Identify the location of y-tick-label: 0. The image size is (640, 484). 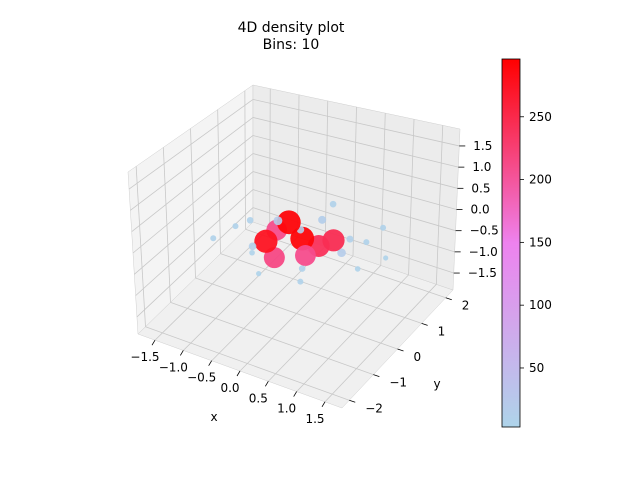
(418, 357).